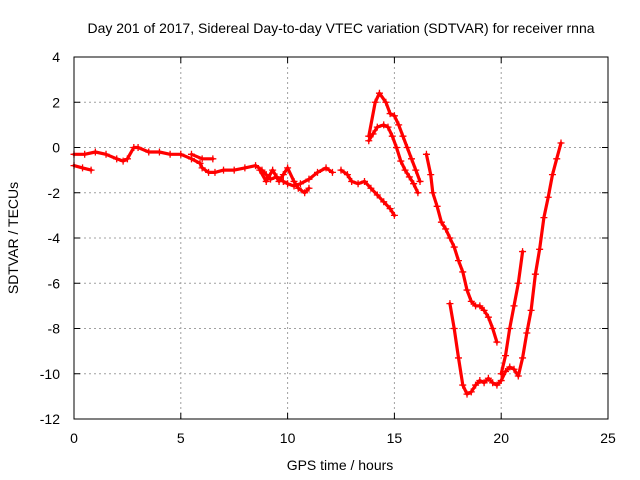 This screenshot has height=480, width=640. I want to click on x-tick-label: 10, so click(288, 438).